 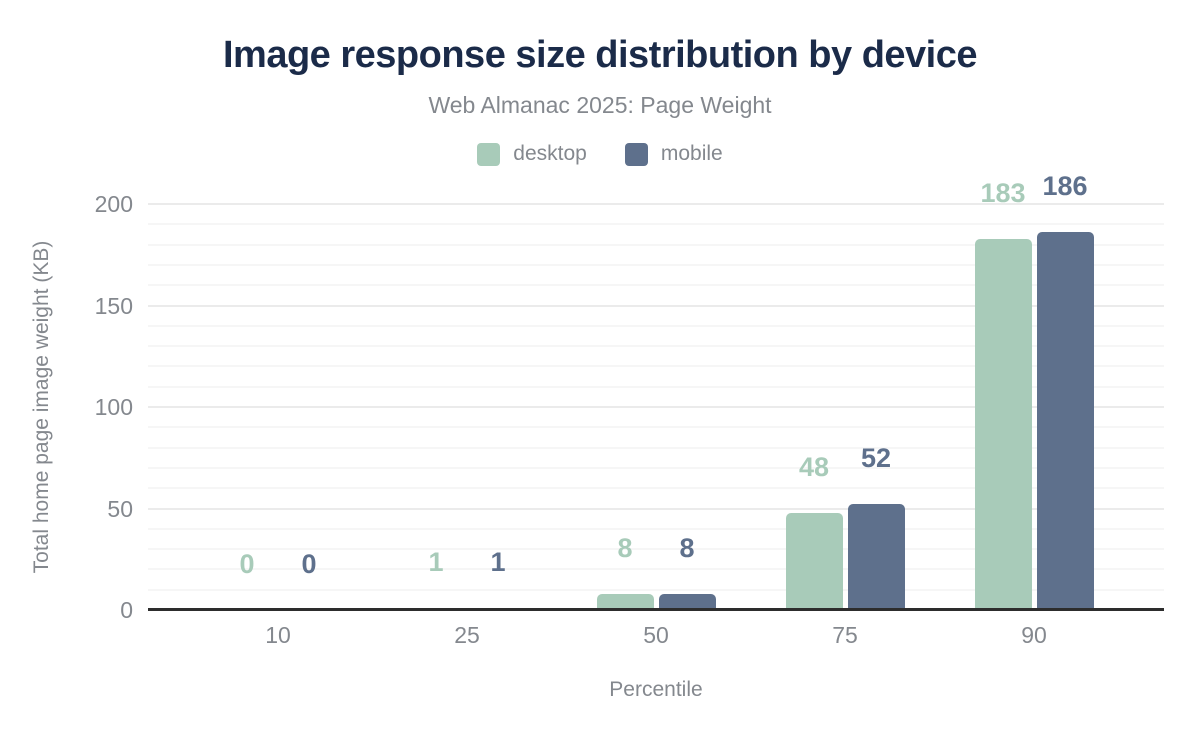 What do you see at coordinates (600, 154) in the screenshot?
I see `legend: desktop mobile` at bounding box center [600, 154].